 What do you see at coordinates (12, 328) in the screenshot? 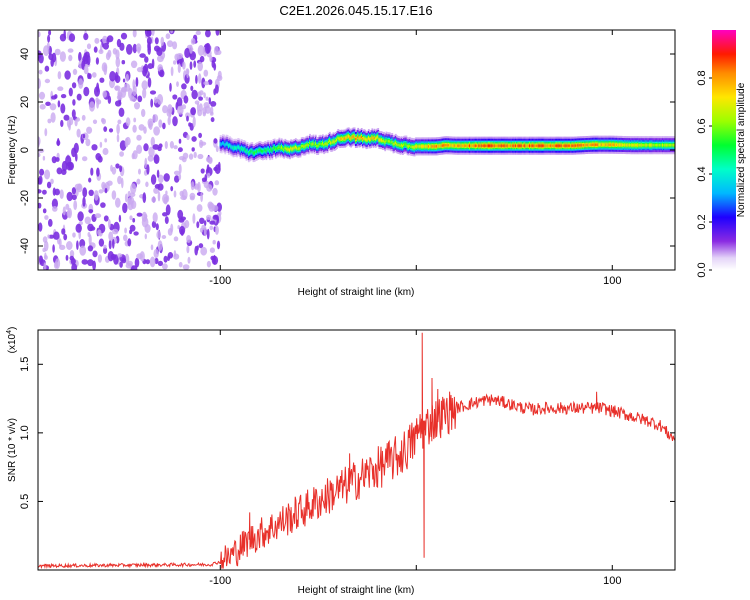
I see `snr-multiplier-close: )` at bounding box center [12, 328].